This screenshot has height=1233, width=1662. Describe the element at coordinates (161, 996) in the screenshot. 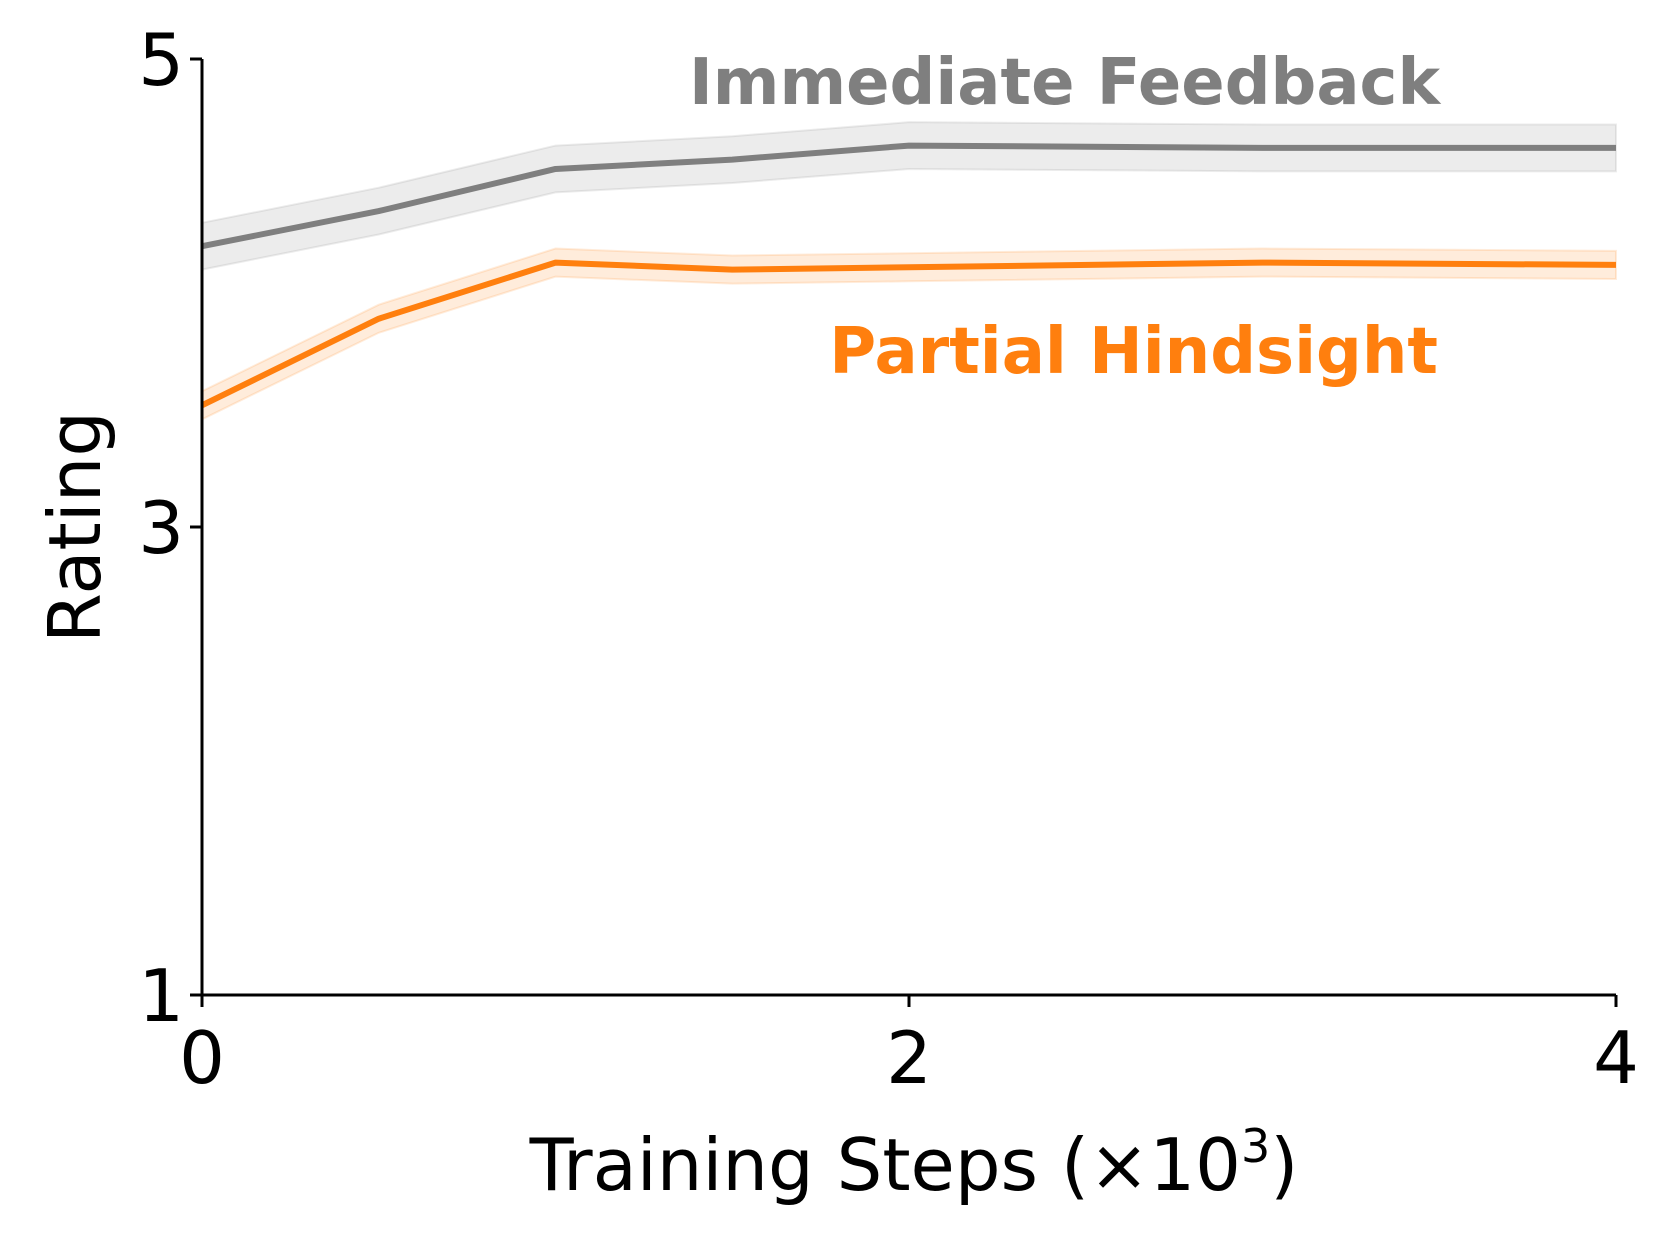

I see `y-tick-label: 1` at that location.